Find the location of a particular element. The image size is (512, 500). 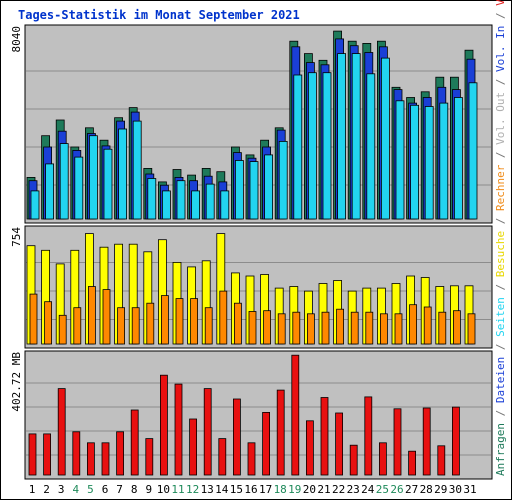

x-tick-label-day: 7 is located at coordinates (119, 489).